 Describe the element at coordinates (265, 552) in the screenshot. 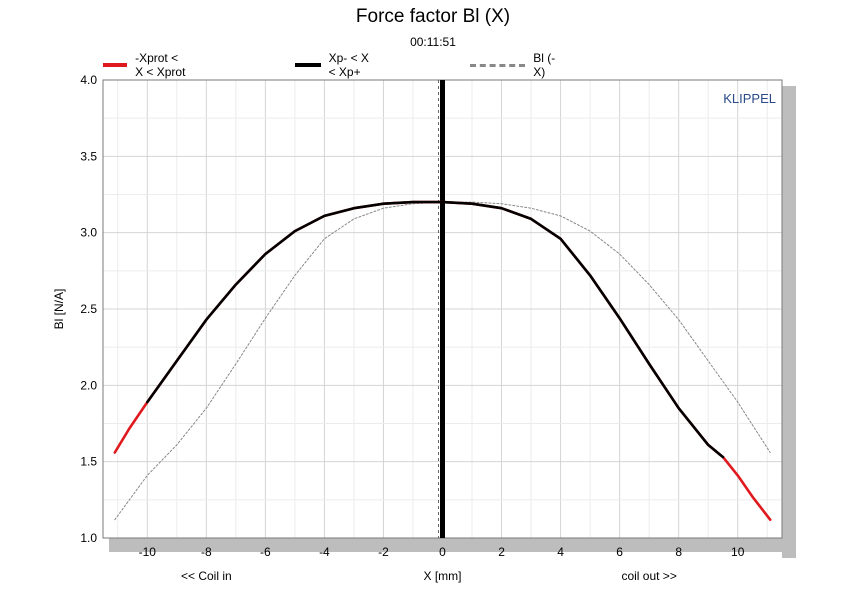

I see `x-tick-label: -6` at that location.